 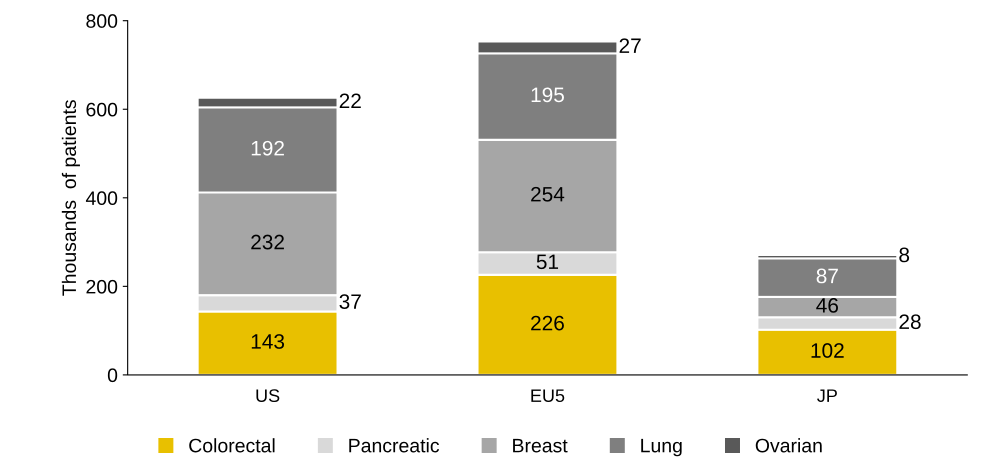 What do you see at coordinates (789, 445) in the screenshot?
I see `legend-label: Ovarian` at bounding box center [789, 445].